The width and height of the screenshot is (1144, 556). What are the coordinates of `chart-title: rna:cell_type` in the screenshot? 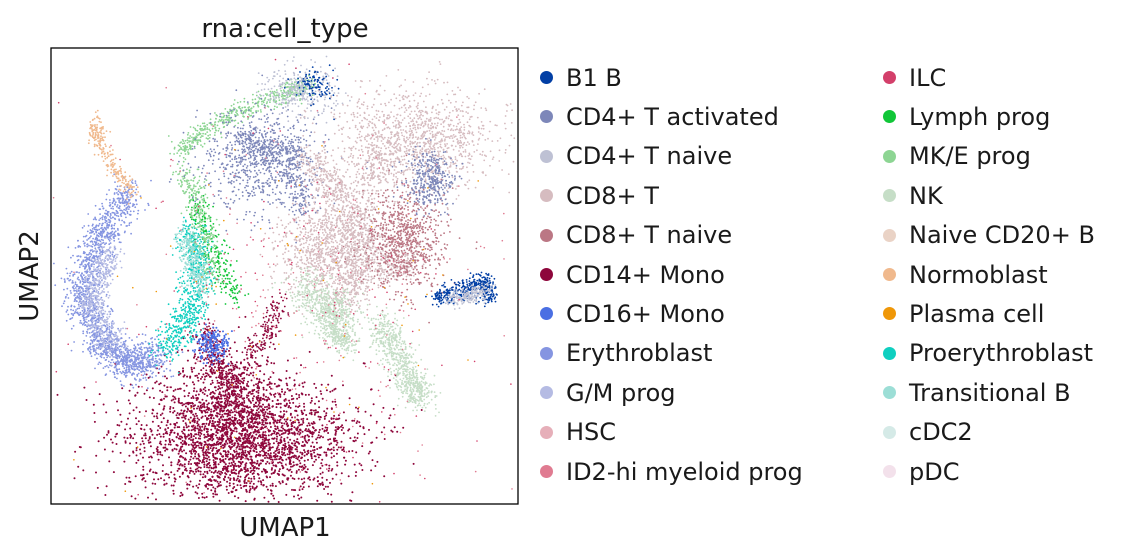 It's located at (284, 29).